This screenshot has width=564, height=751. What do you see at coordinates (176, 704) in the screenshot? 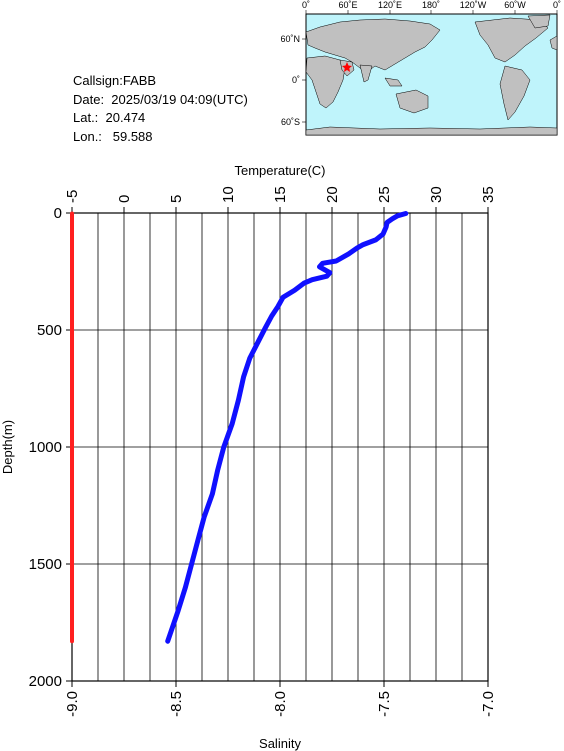
I see `salinity-tick-label: -8.5` at bounding box center [176, 704].